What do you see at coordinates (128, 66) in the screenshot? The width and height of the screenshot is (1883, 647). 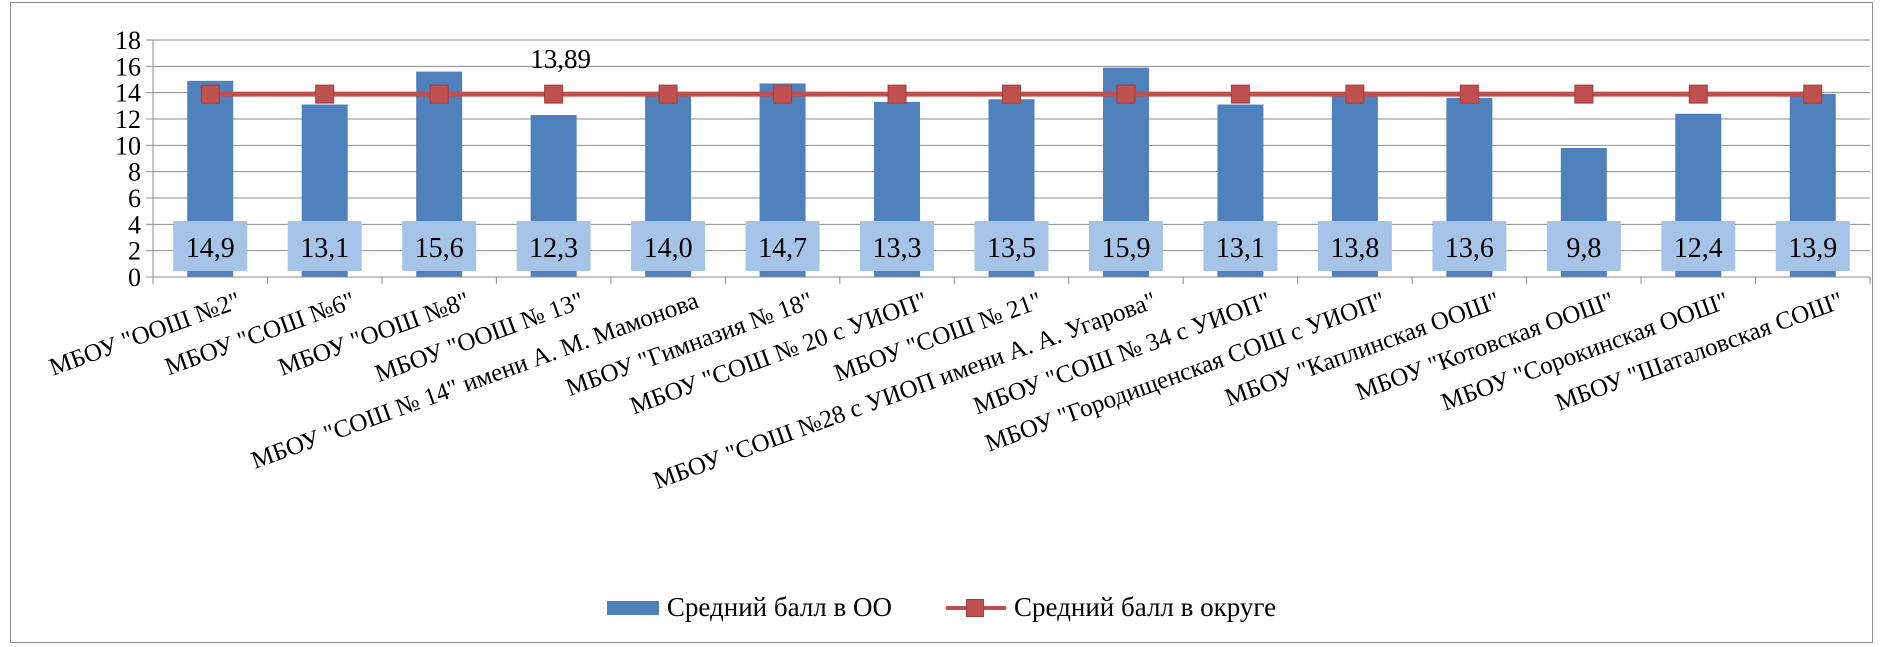 I see `y-tick-label: 16` at bounding box center [128, 66].